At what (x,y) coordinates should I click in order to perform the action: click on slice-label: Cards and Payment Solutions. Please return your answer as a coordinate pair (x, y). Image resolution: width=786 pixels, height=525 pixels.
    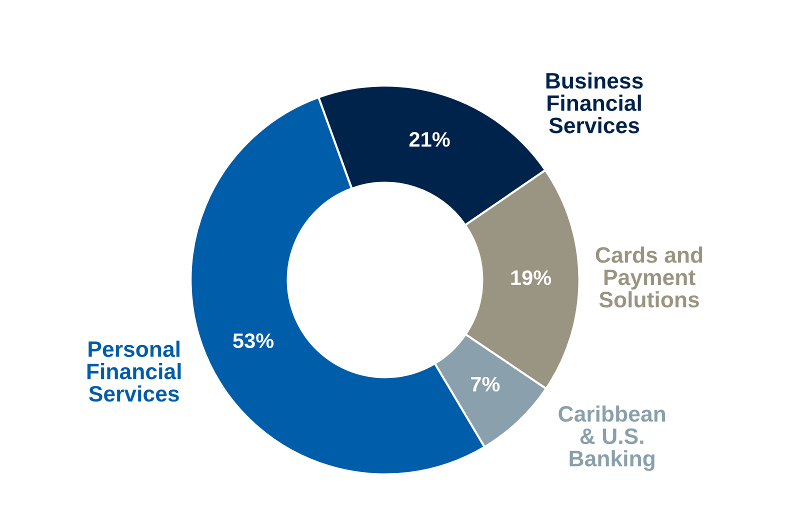
    Looking at the image, I should click on (649, 277).